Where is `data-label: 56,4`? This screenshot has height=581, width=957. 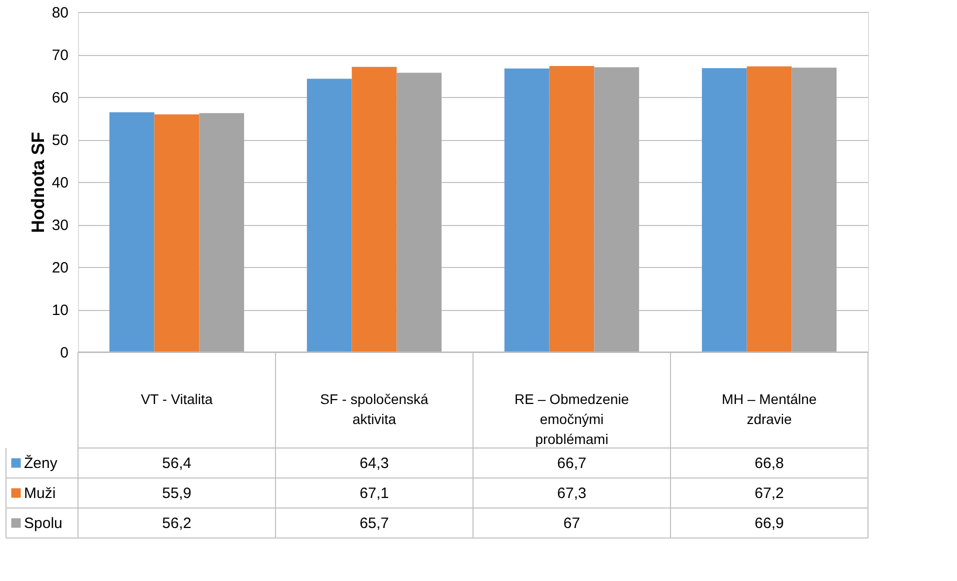
data-label: 56,4 is located at coordinates (177, 463).